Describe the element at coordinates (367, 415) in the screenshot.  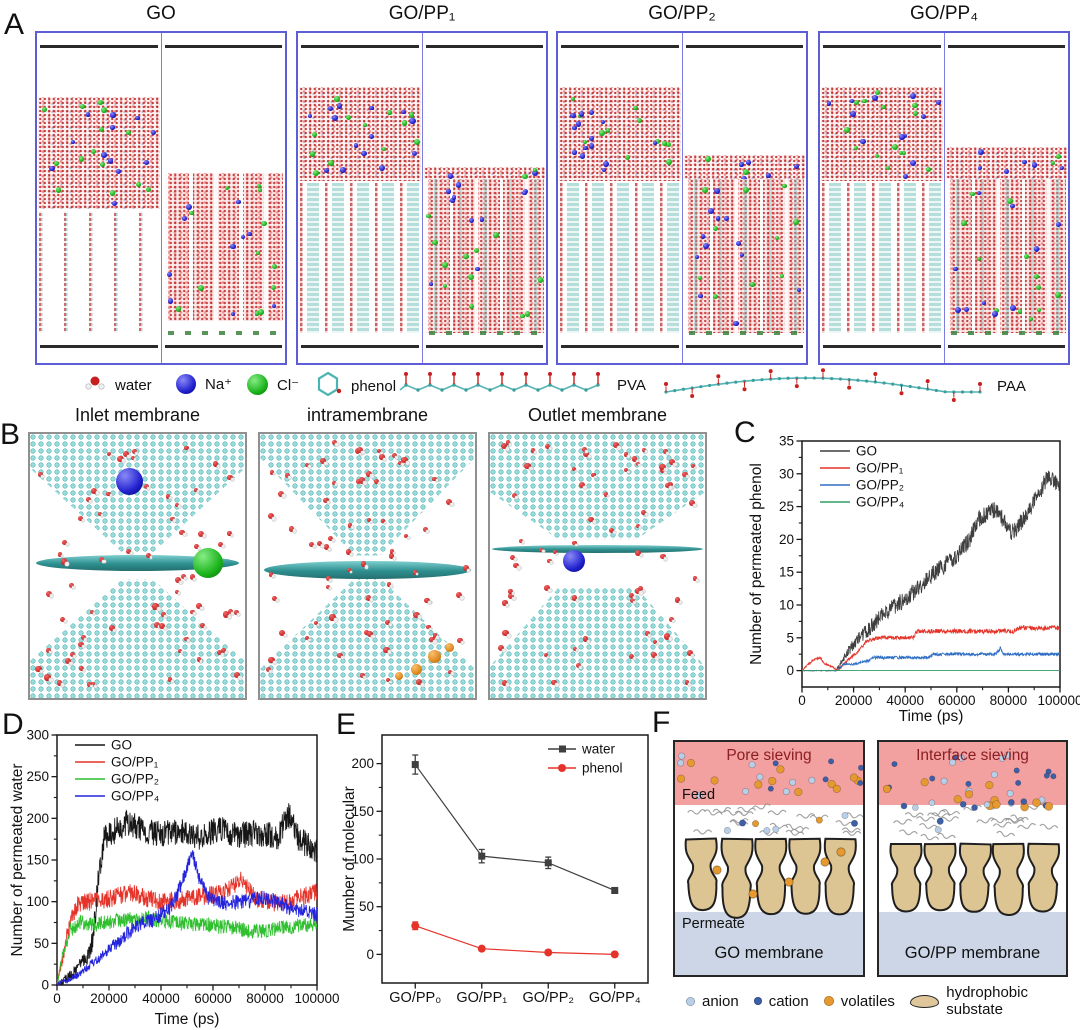
I see `view-title-intra: intramembrane` at that location.